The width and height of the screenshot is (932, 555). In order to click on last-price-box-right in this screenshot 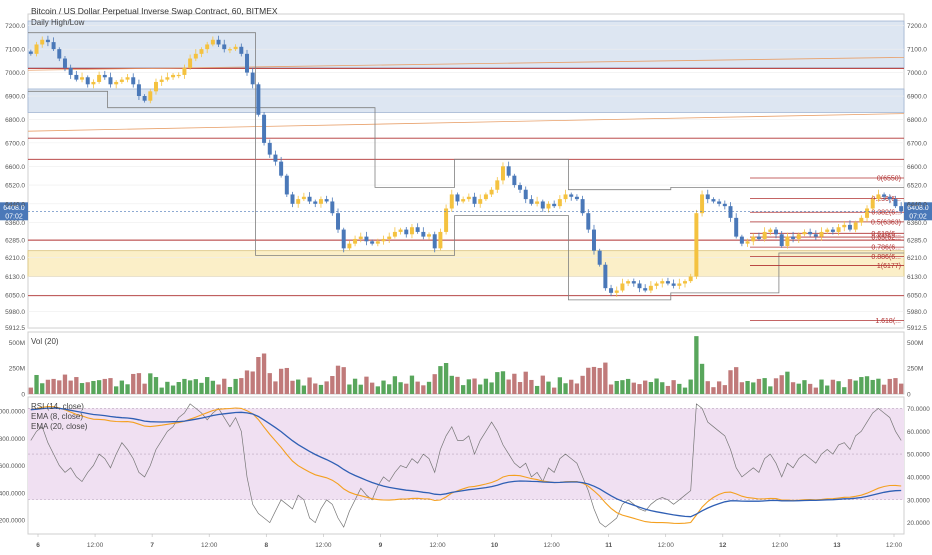, I will do `click(918, 211)`.